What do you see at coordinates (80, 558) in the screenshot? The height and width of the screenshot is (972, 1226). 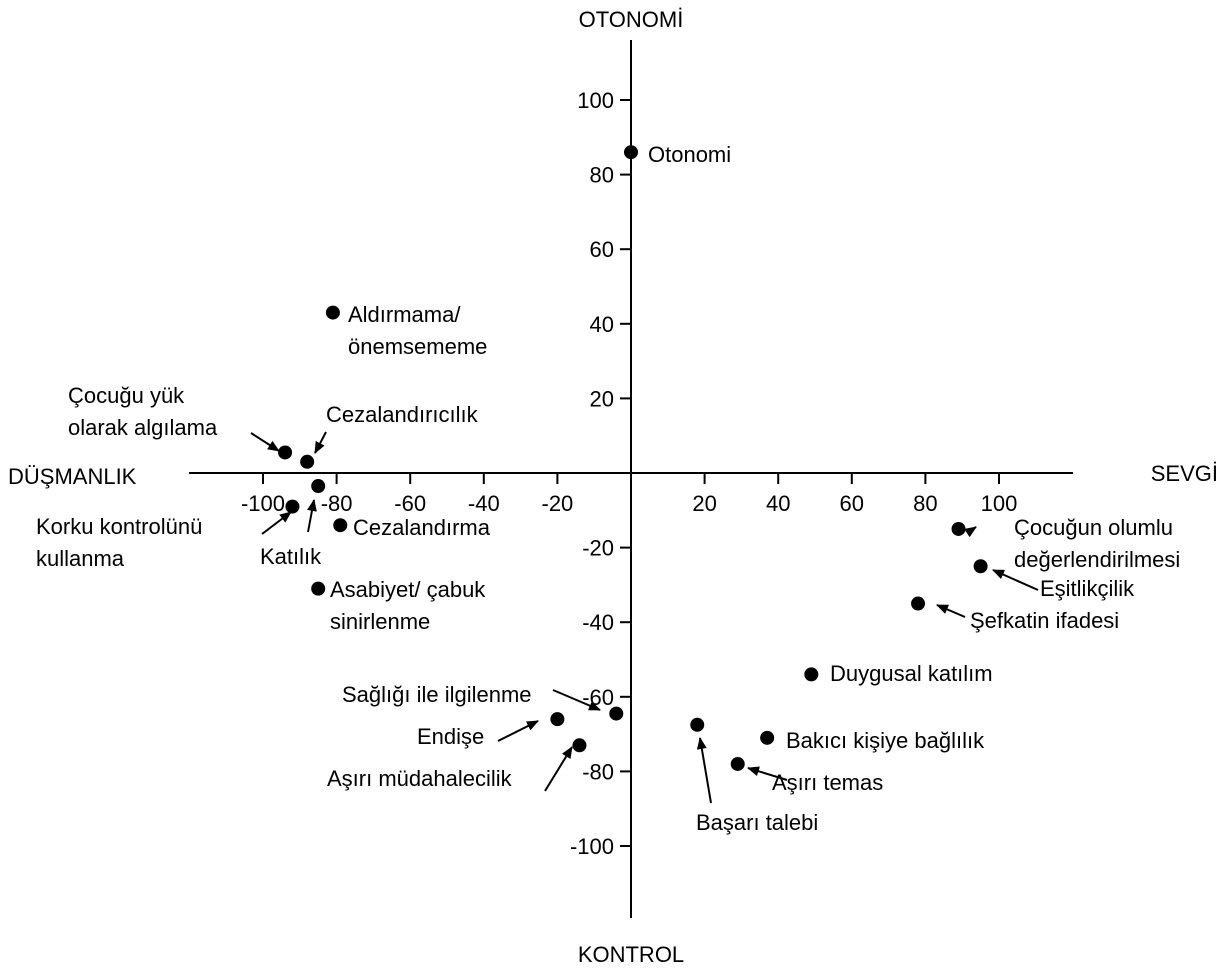 I see `point-label: kullanma` at bounding box center [80, 558].